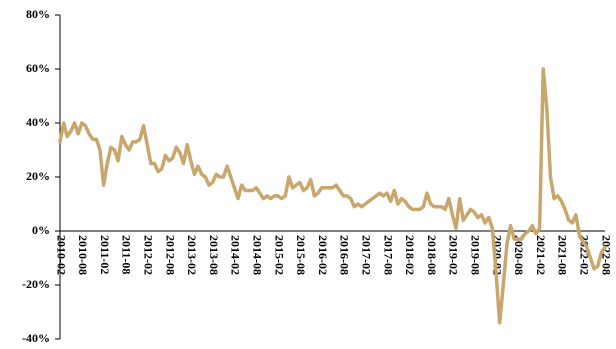  I want to click on x-tick-label: 2022-08, so click(606, 255).